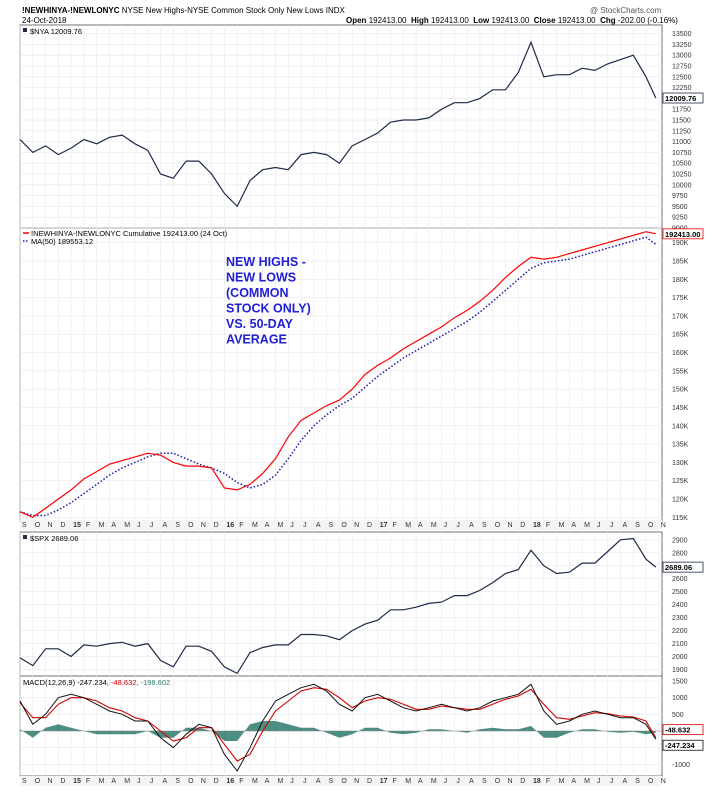 The height and width of the screenshot is (803, 713). Describe the element at coordinates (682, 45) in the screenshot. I see `y-tick-label: 13250` at that location.